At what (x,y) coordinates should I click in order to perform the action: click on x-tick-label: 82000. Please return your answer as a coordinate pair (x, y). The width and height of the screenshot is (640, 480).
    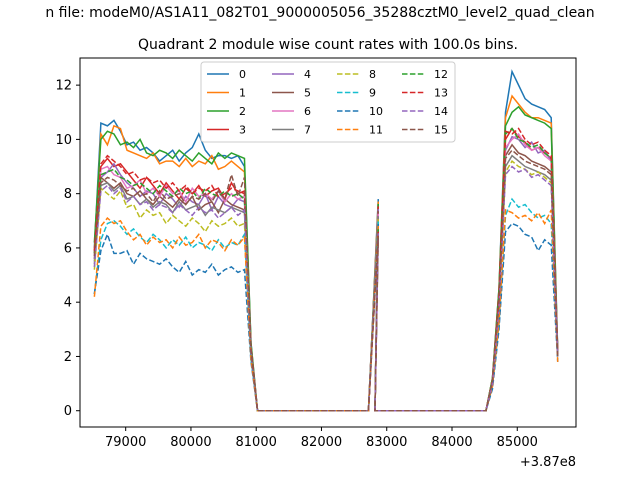
    Looking at the image, I should click on (321, 442).